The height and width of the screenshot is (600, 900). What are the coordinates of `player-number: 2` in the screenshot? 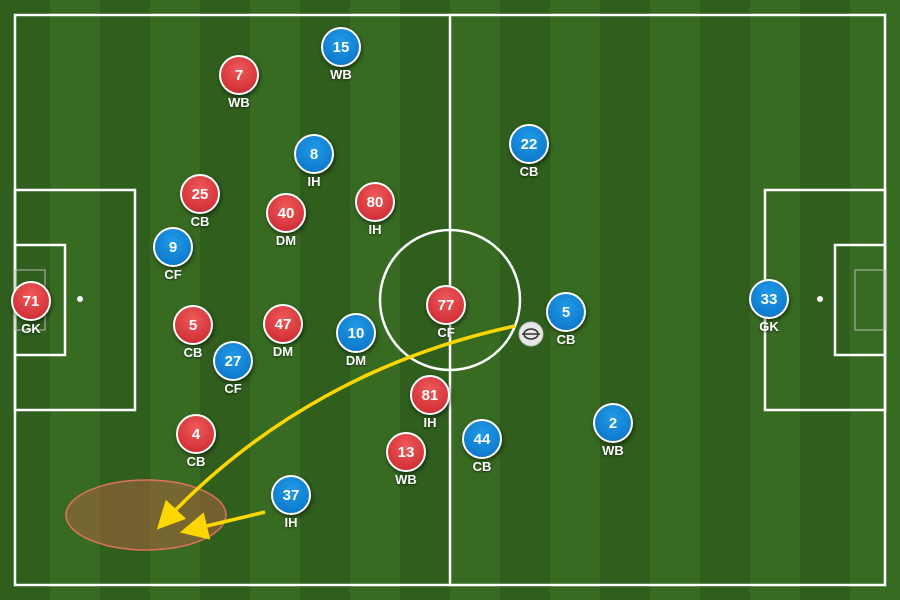 It's located at (613, 423).